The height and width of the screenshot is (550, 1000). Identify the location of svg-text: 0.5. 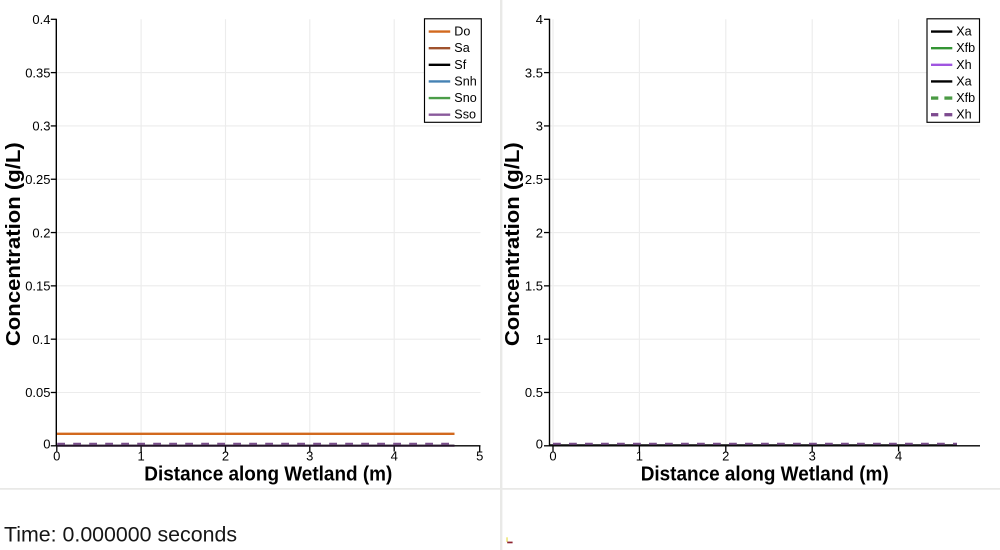
(534, 392).